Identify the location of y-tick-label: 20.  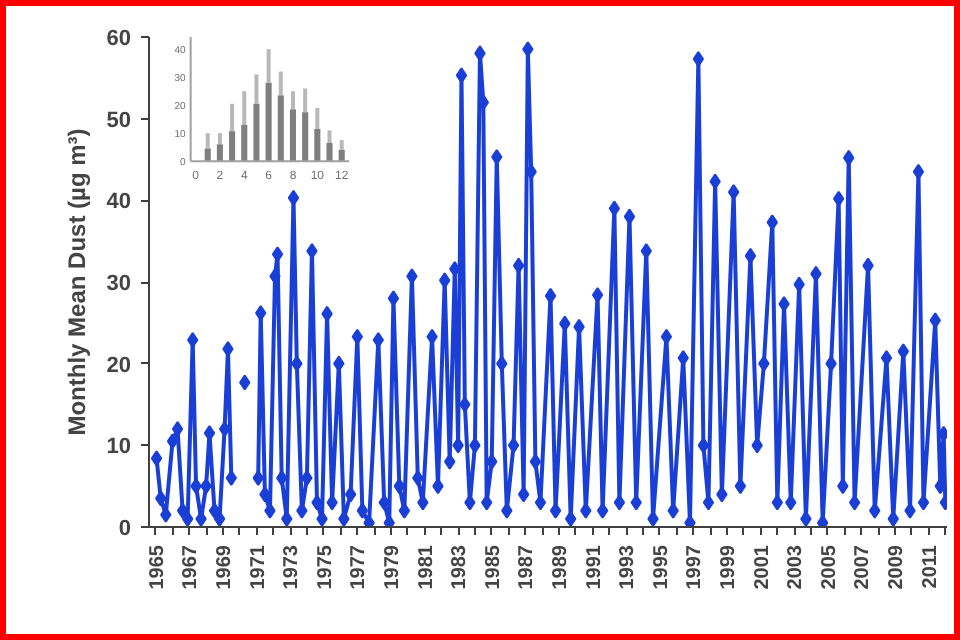
(119, 365).